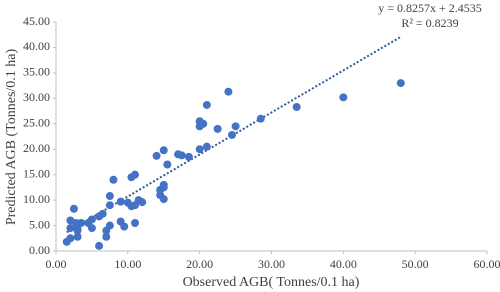 The image size is (500, 292). Describe the element at coordinates (429, 23) in the screenshot. I see `trend-r2: R² = 0.8239` at that location.